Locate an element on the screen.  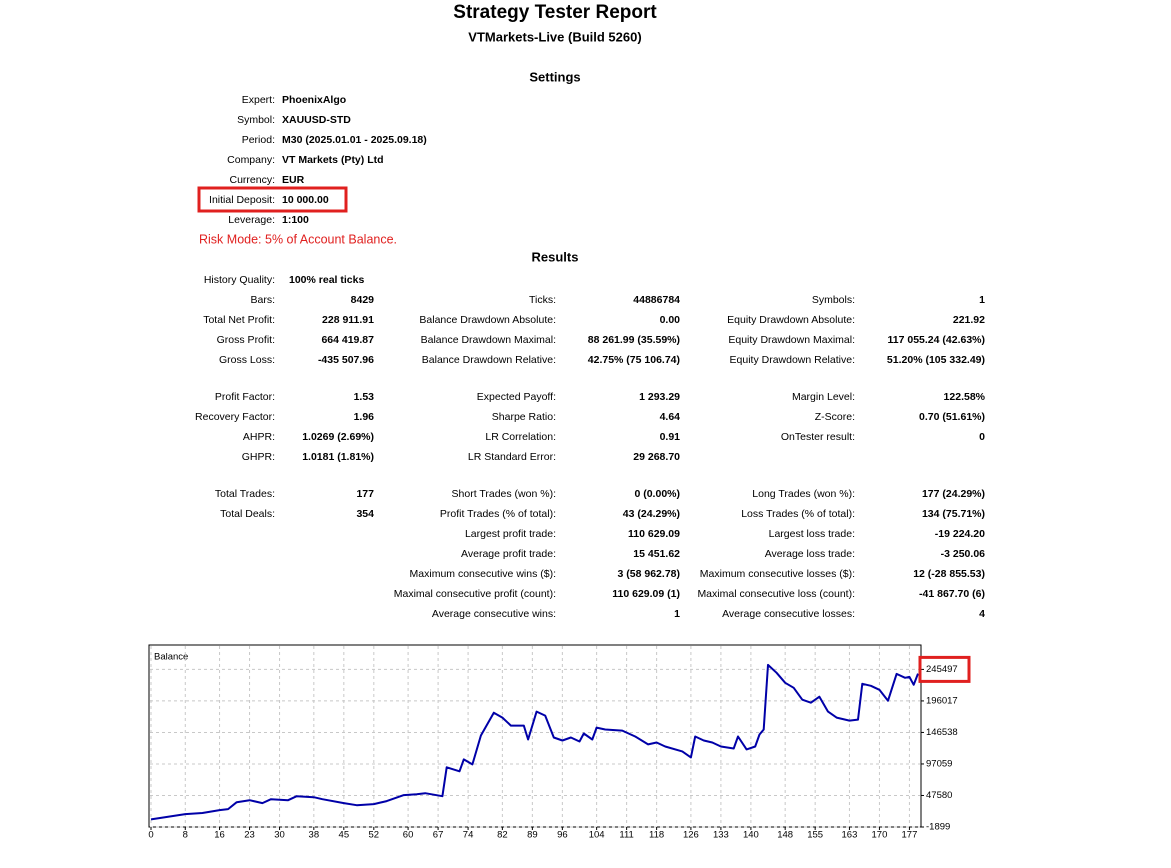
x-tick-label: 16 is located at coordinates (219, 835).